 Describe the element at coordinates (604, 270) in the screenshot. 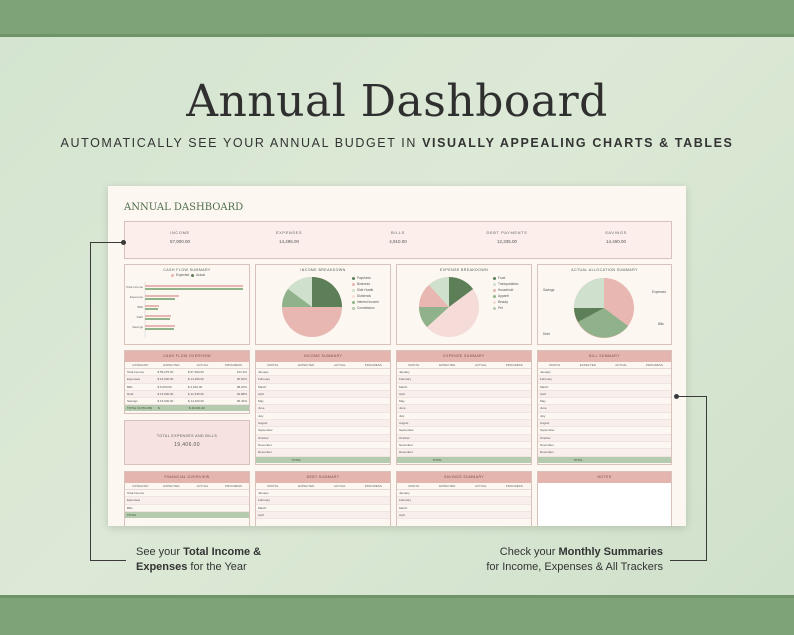

I see `allocation-title: ACTUAL ALLOCATION SUMMARY` at that location.